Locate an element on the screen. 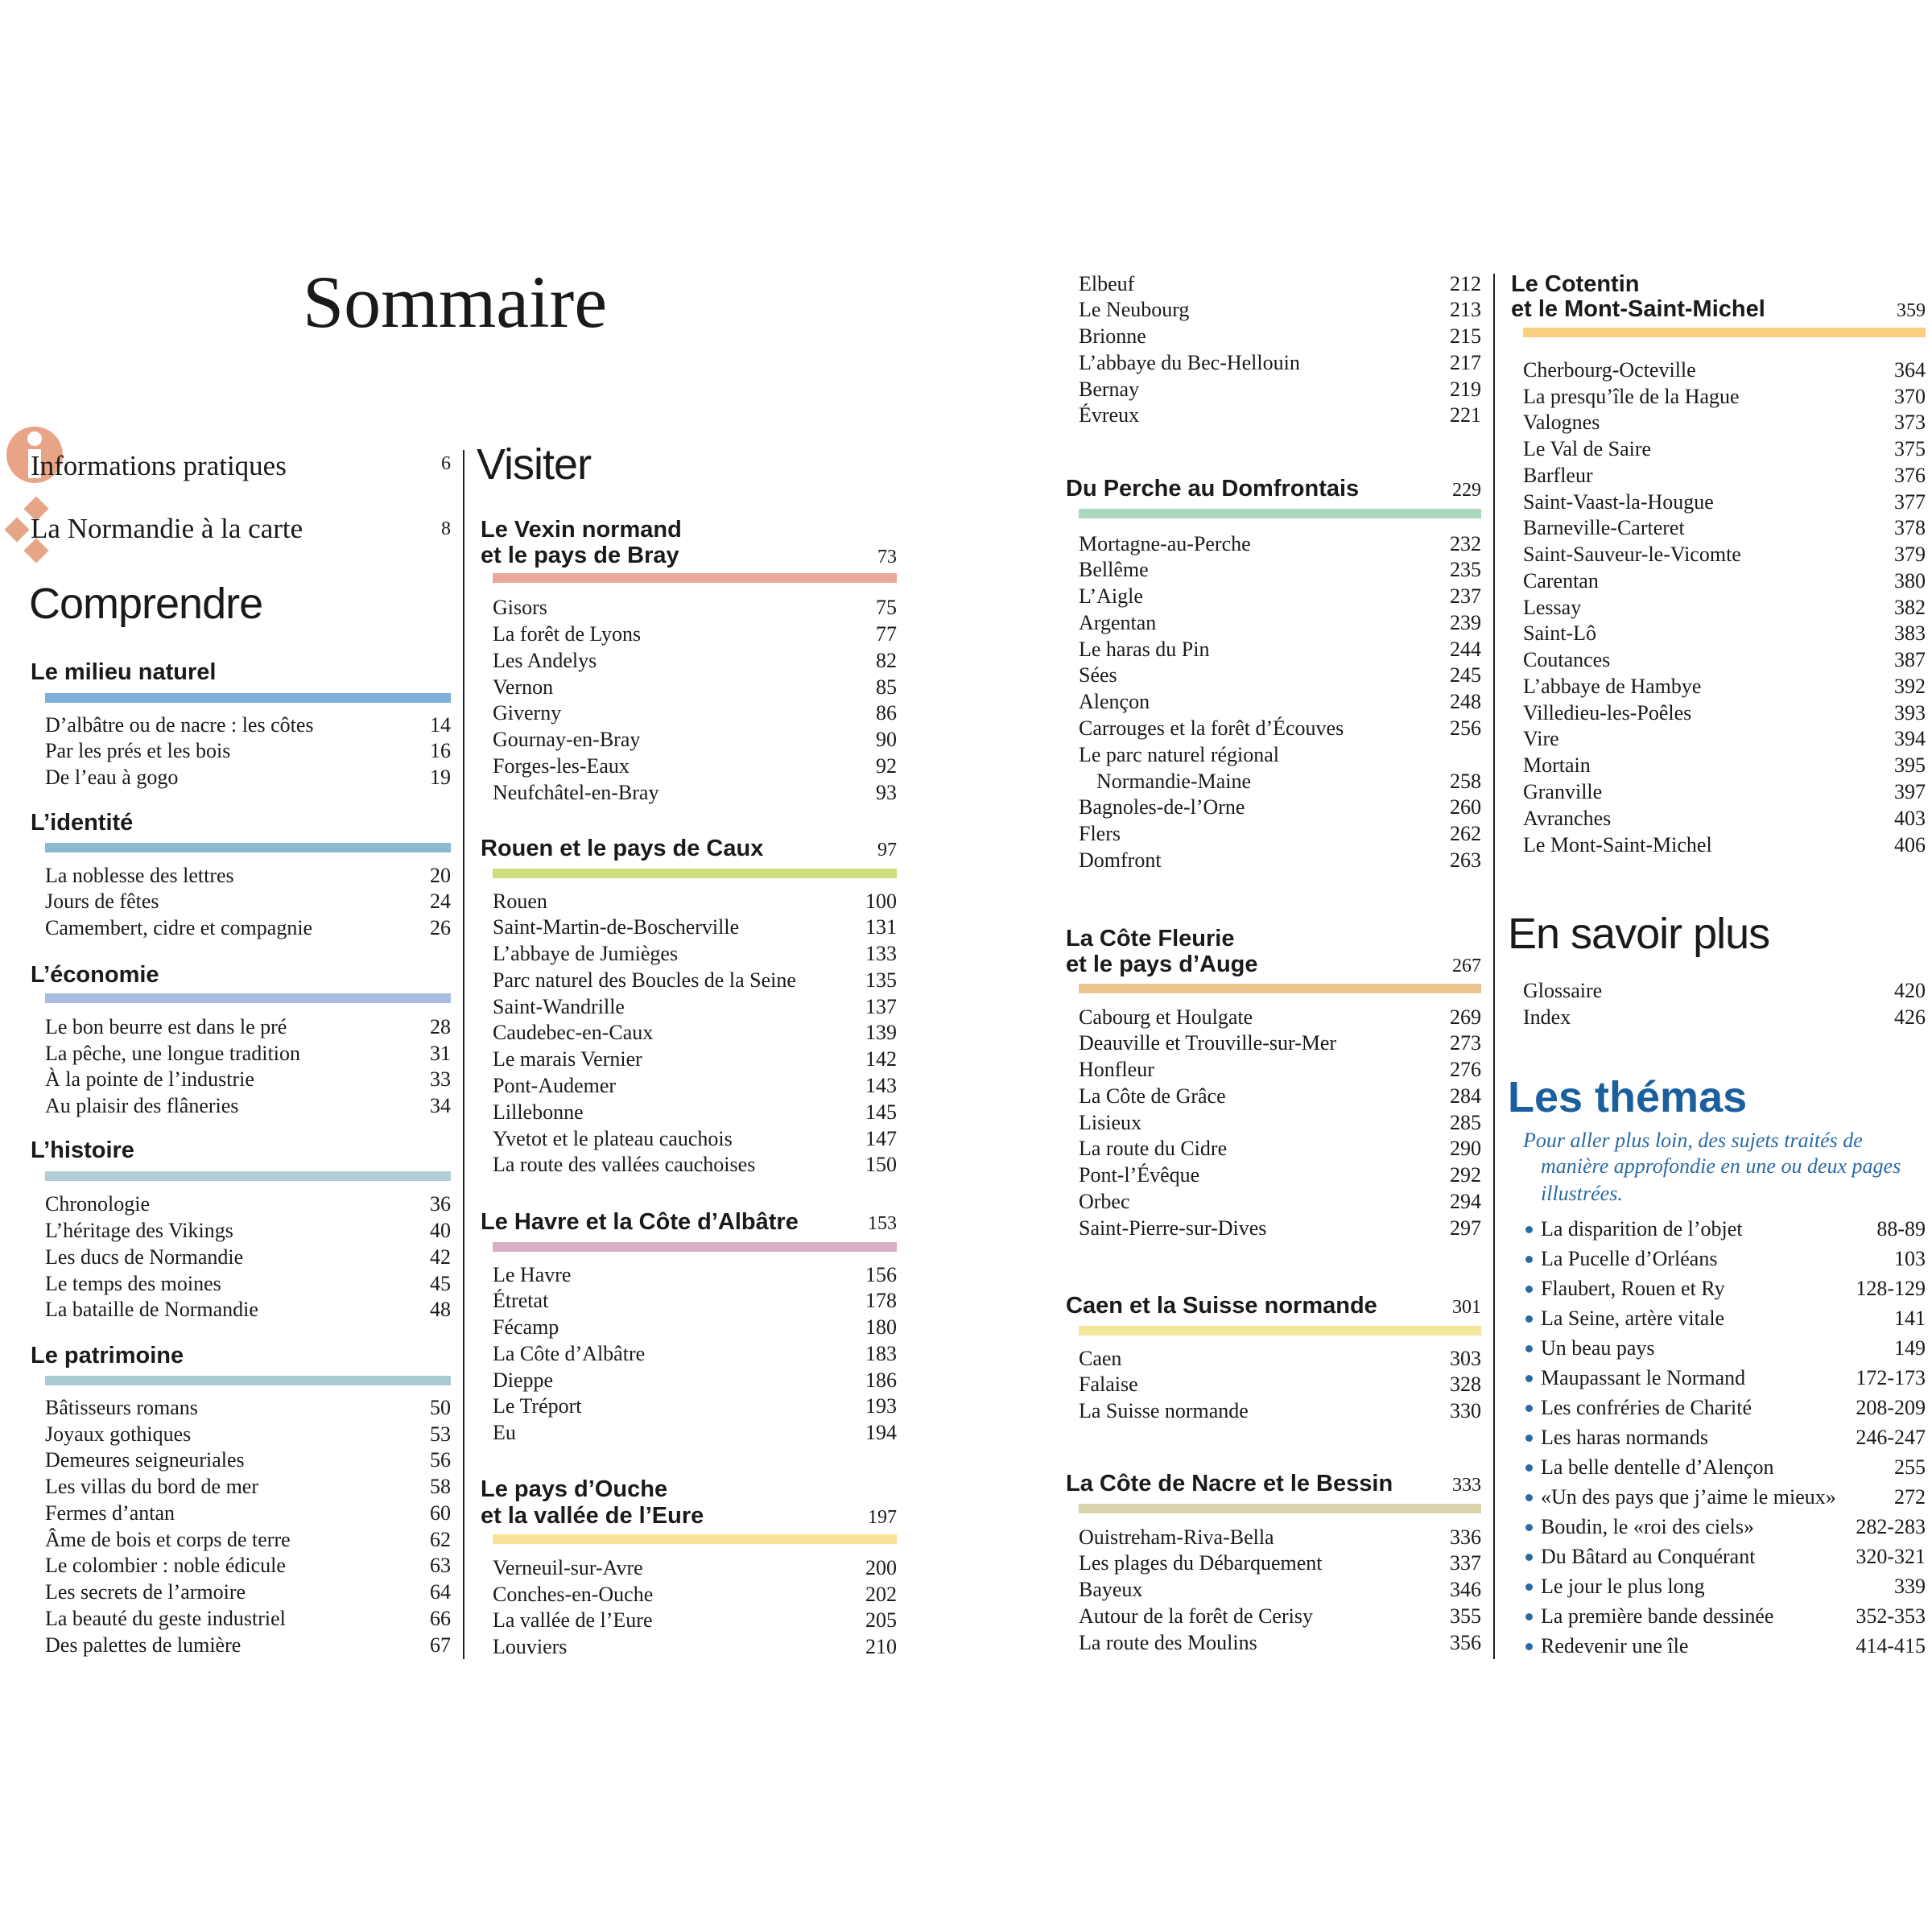 The width and height of the screenshot is (1932, 1932). toc-entry: Rouen is located at coordinates (520, 901).